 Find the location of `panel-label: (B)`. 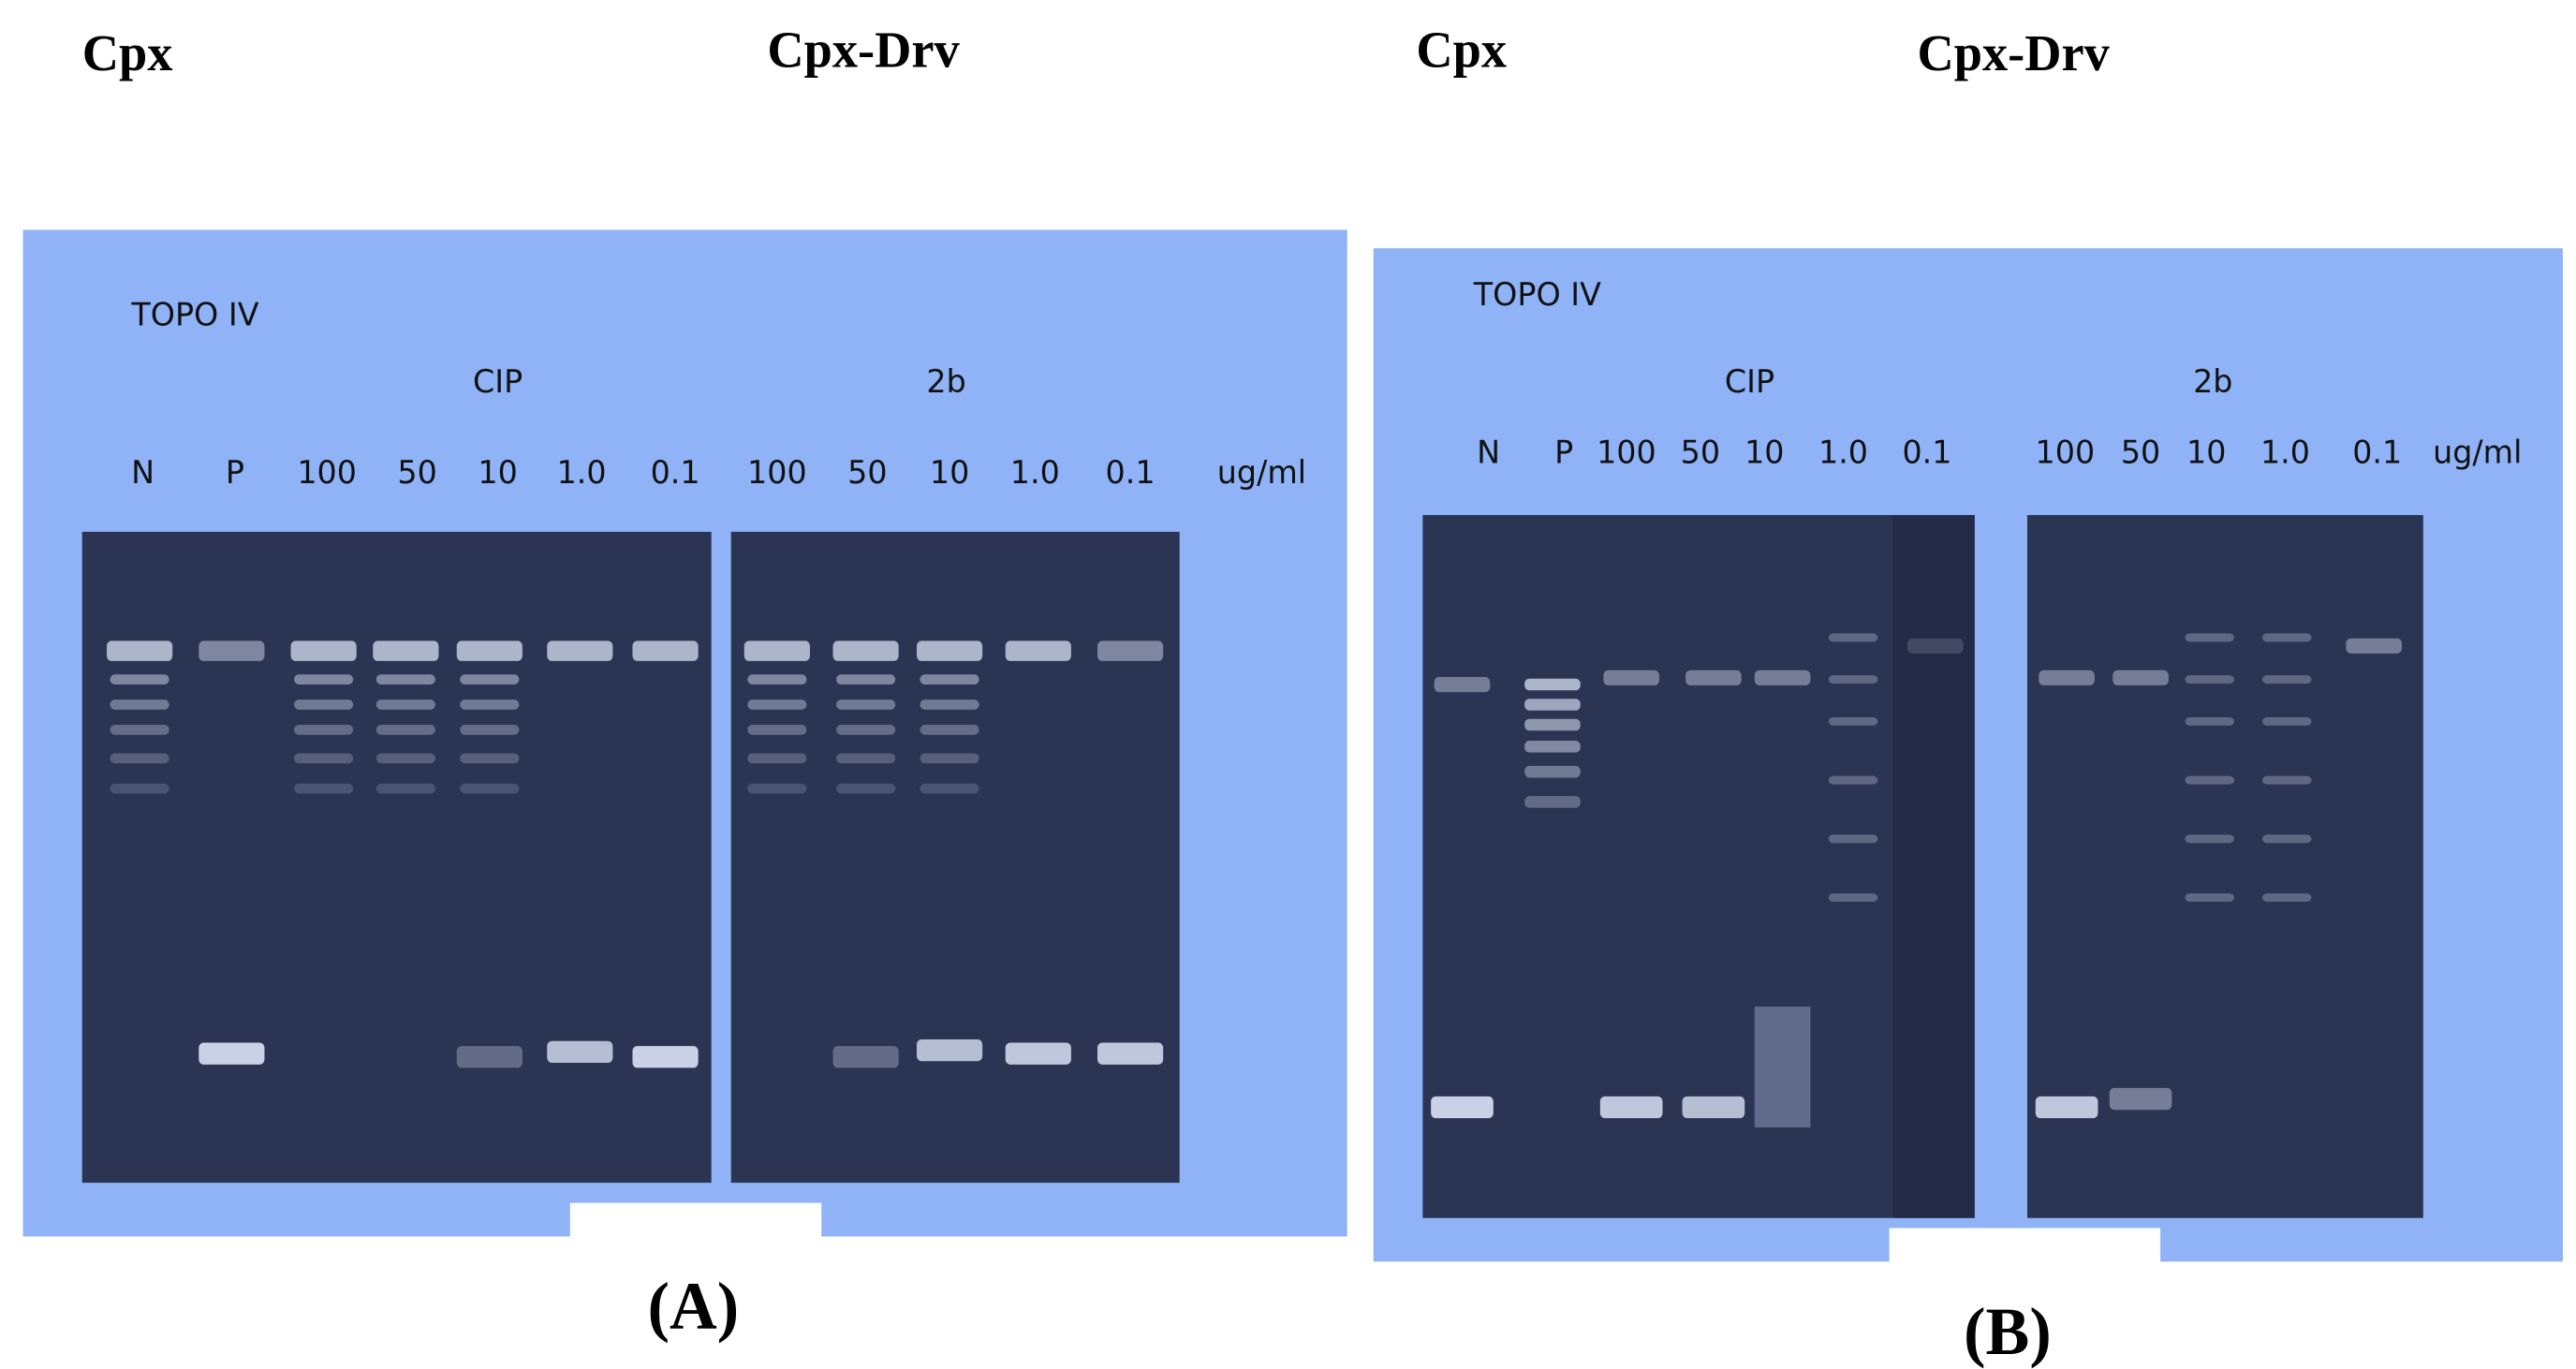

panel-label: (B) is located at coordinates (2008, 1332).